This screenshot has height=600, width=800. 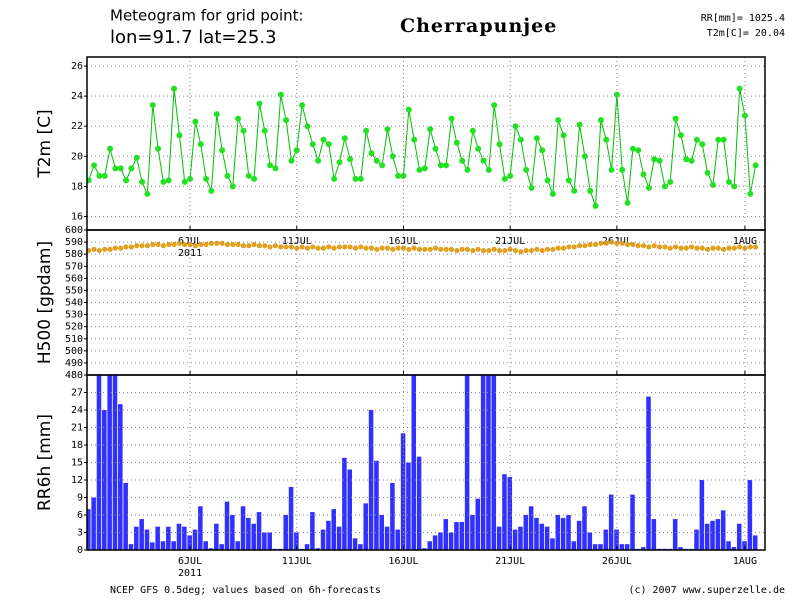 What do you see at coordinates (478, 26) in the screenshot?
I see `place-name: Cherrapunjee` at bounding box center [478, 26].